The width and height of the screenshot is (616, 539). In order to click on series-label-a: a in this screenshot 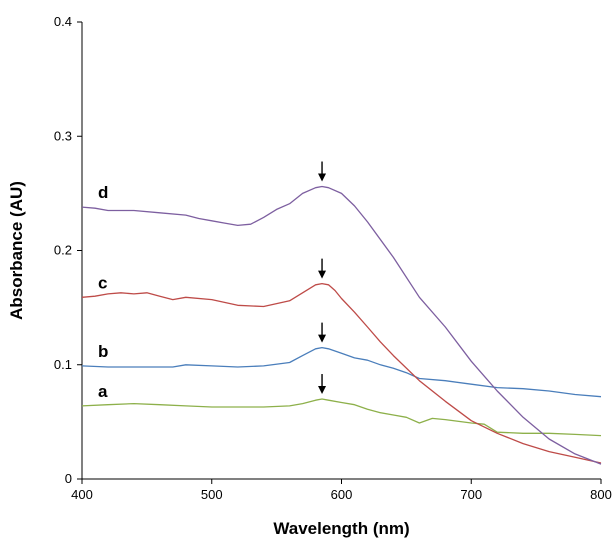, I will do `click(103, 391)`.